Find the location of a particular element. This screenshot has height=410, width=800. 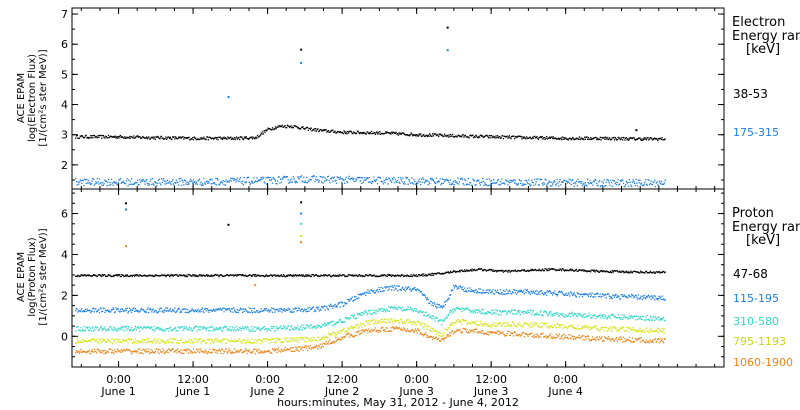

y-tick-label: 4 is located at coordinates (64, 105).